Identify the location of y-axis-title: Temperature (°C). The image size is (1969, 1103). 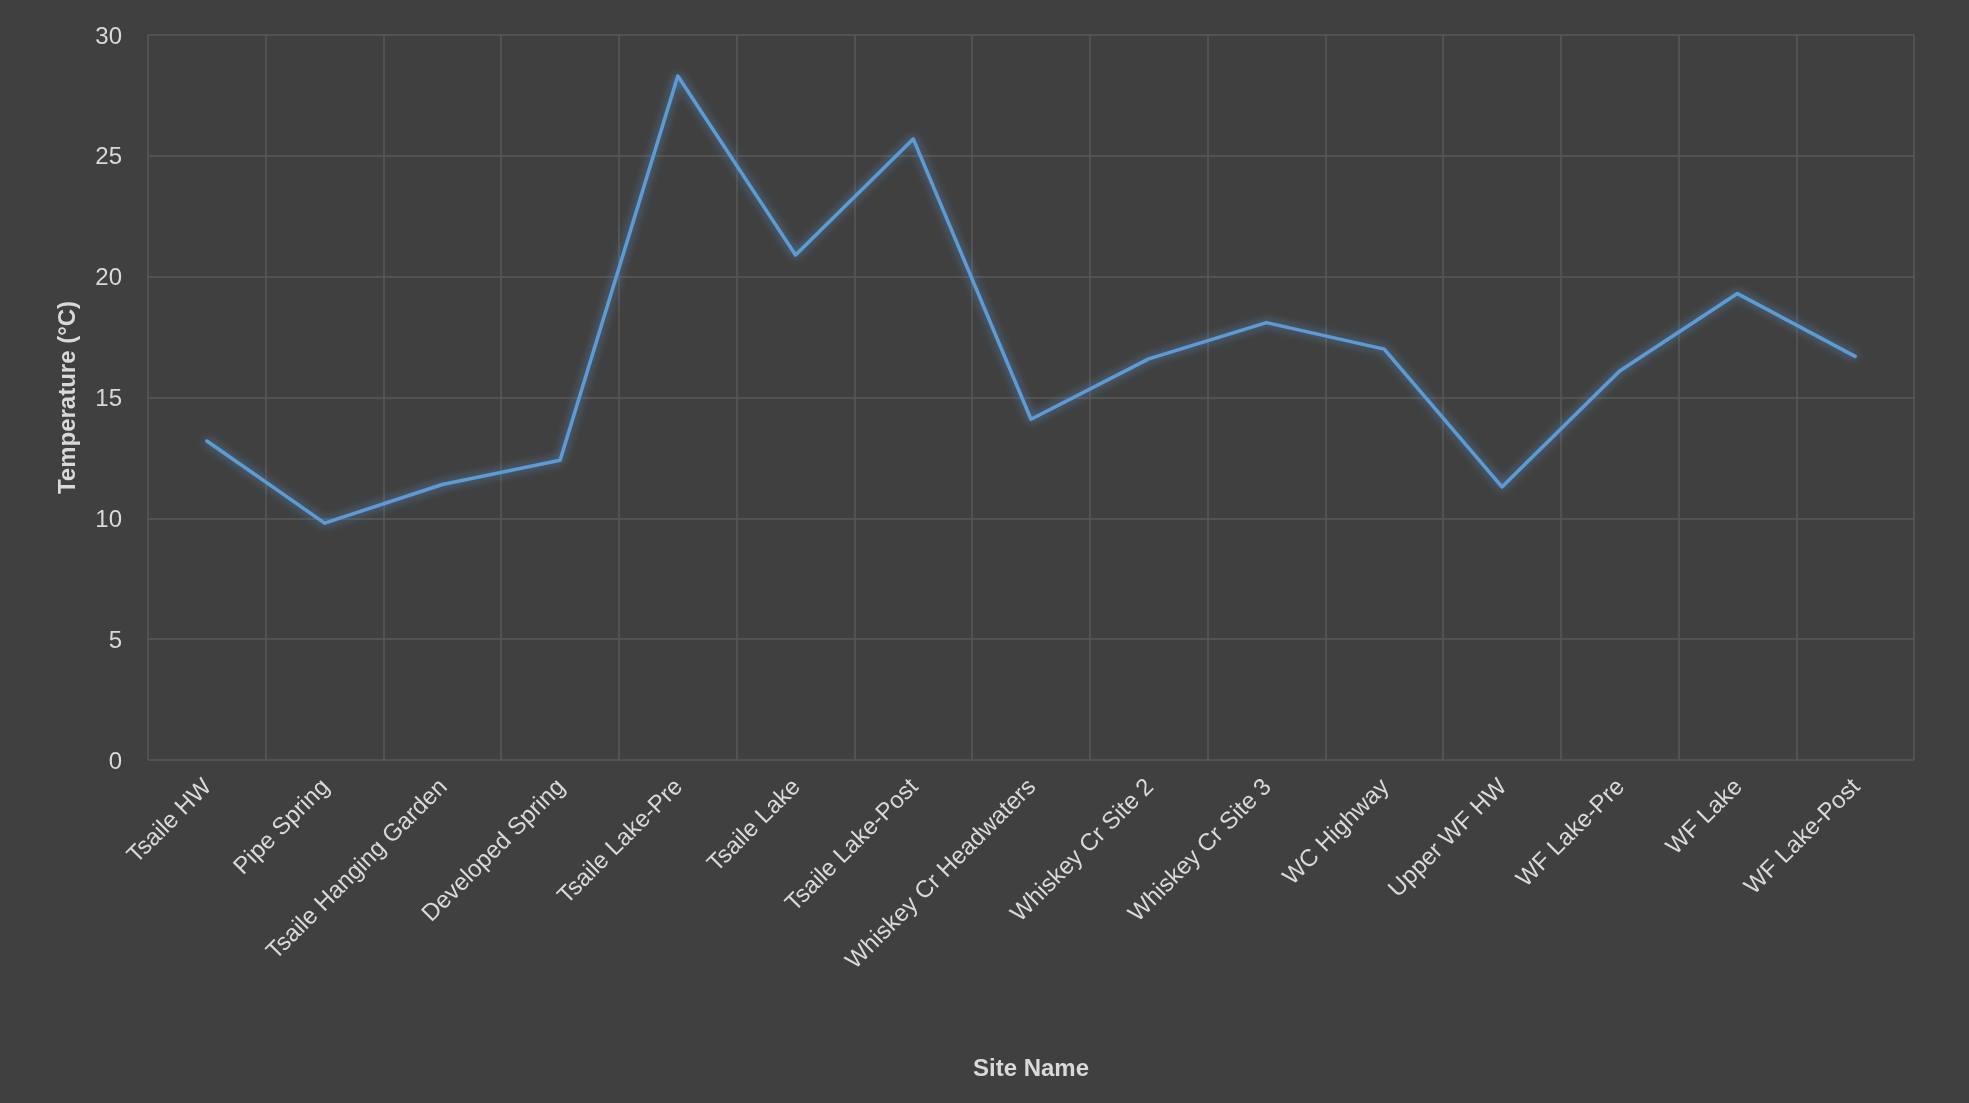
(66, 397).